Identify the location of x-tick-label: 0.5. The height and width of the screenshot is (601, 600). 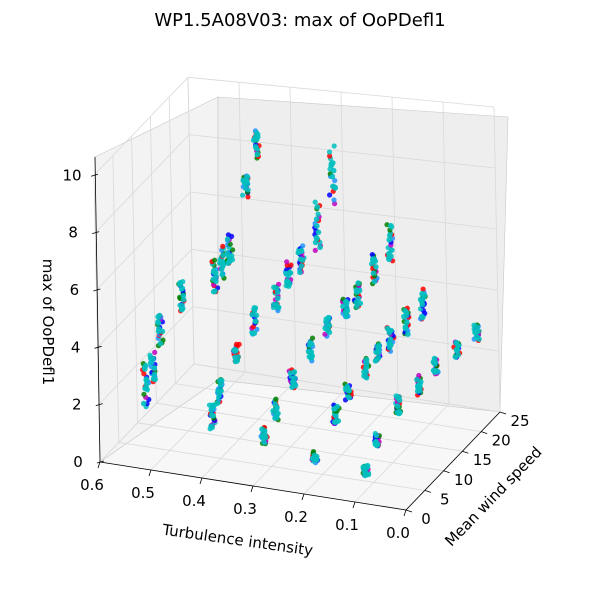
(143, 493).